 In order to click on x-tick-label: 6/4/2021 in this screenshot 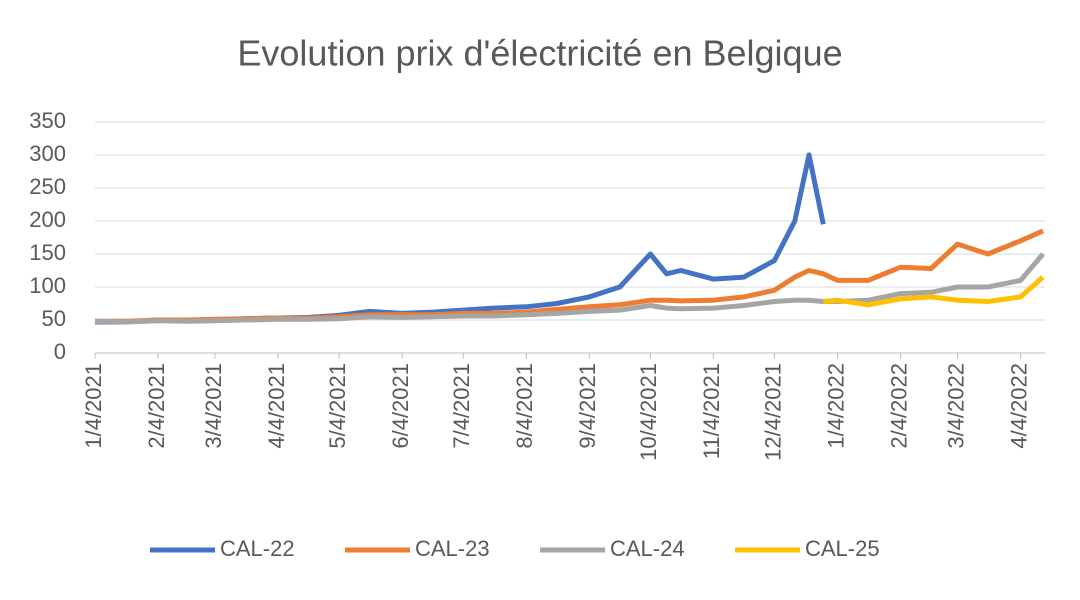, I will do `click(400, 406)`.